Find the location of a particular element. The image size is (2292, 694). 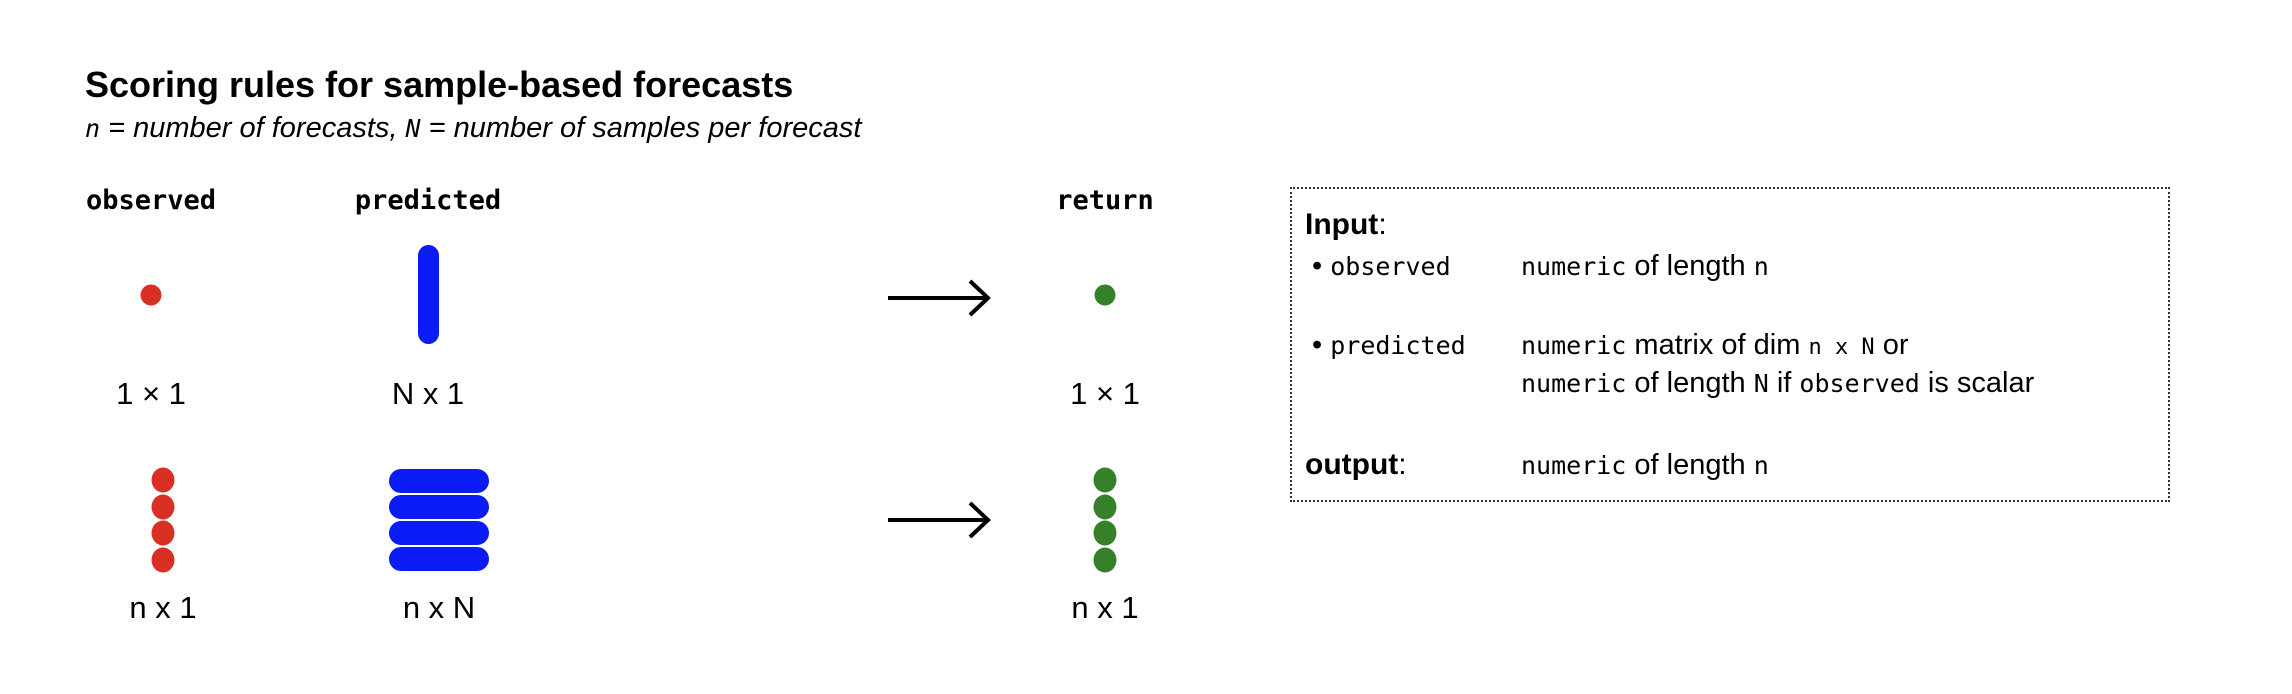

text: is scalar is located at coordinates (1977, 383).